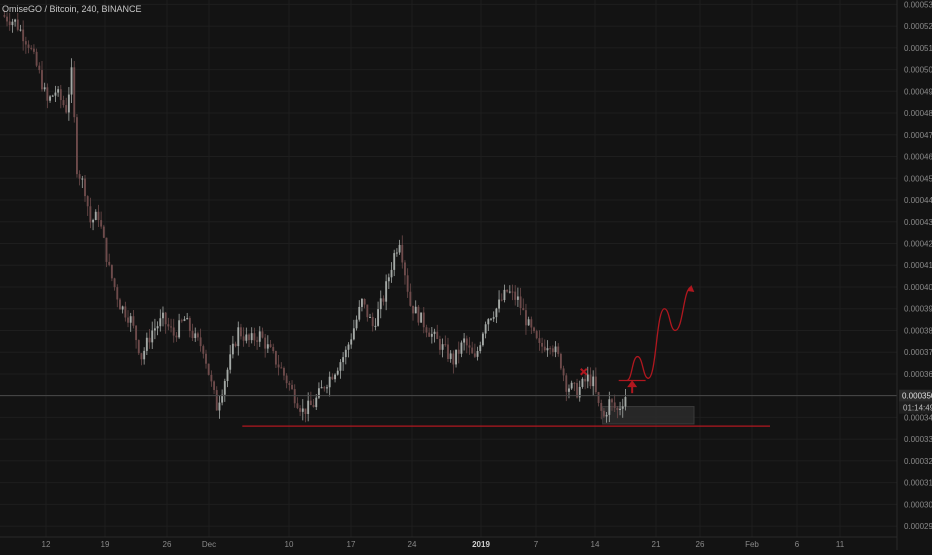  What do you see at coordinates (632, 387) in the screenshot?
I see `up-arrow-marker` at bounding box center [632, 387].